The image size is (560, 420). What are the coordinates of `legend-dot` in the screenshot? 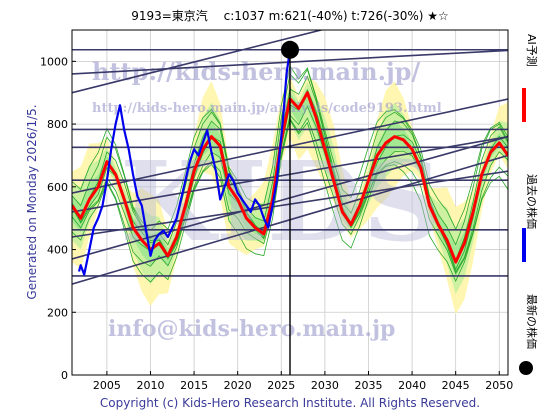 It's located at (526, 368).